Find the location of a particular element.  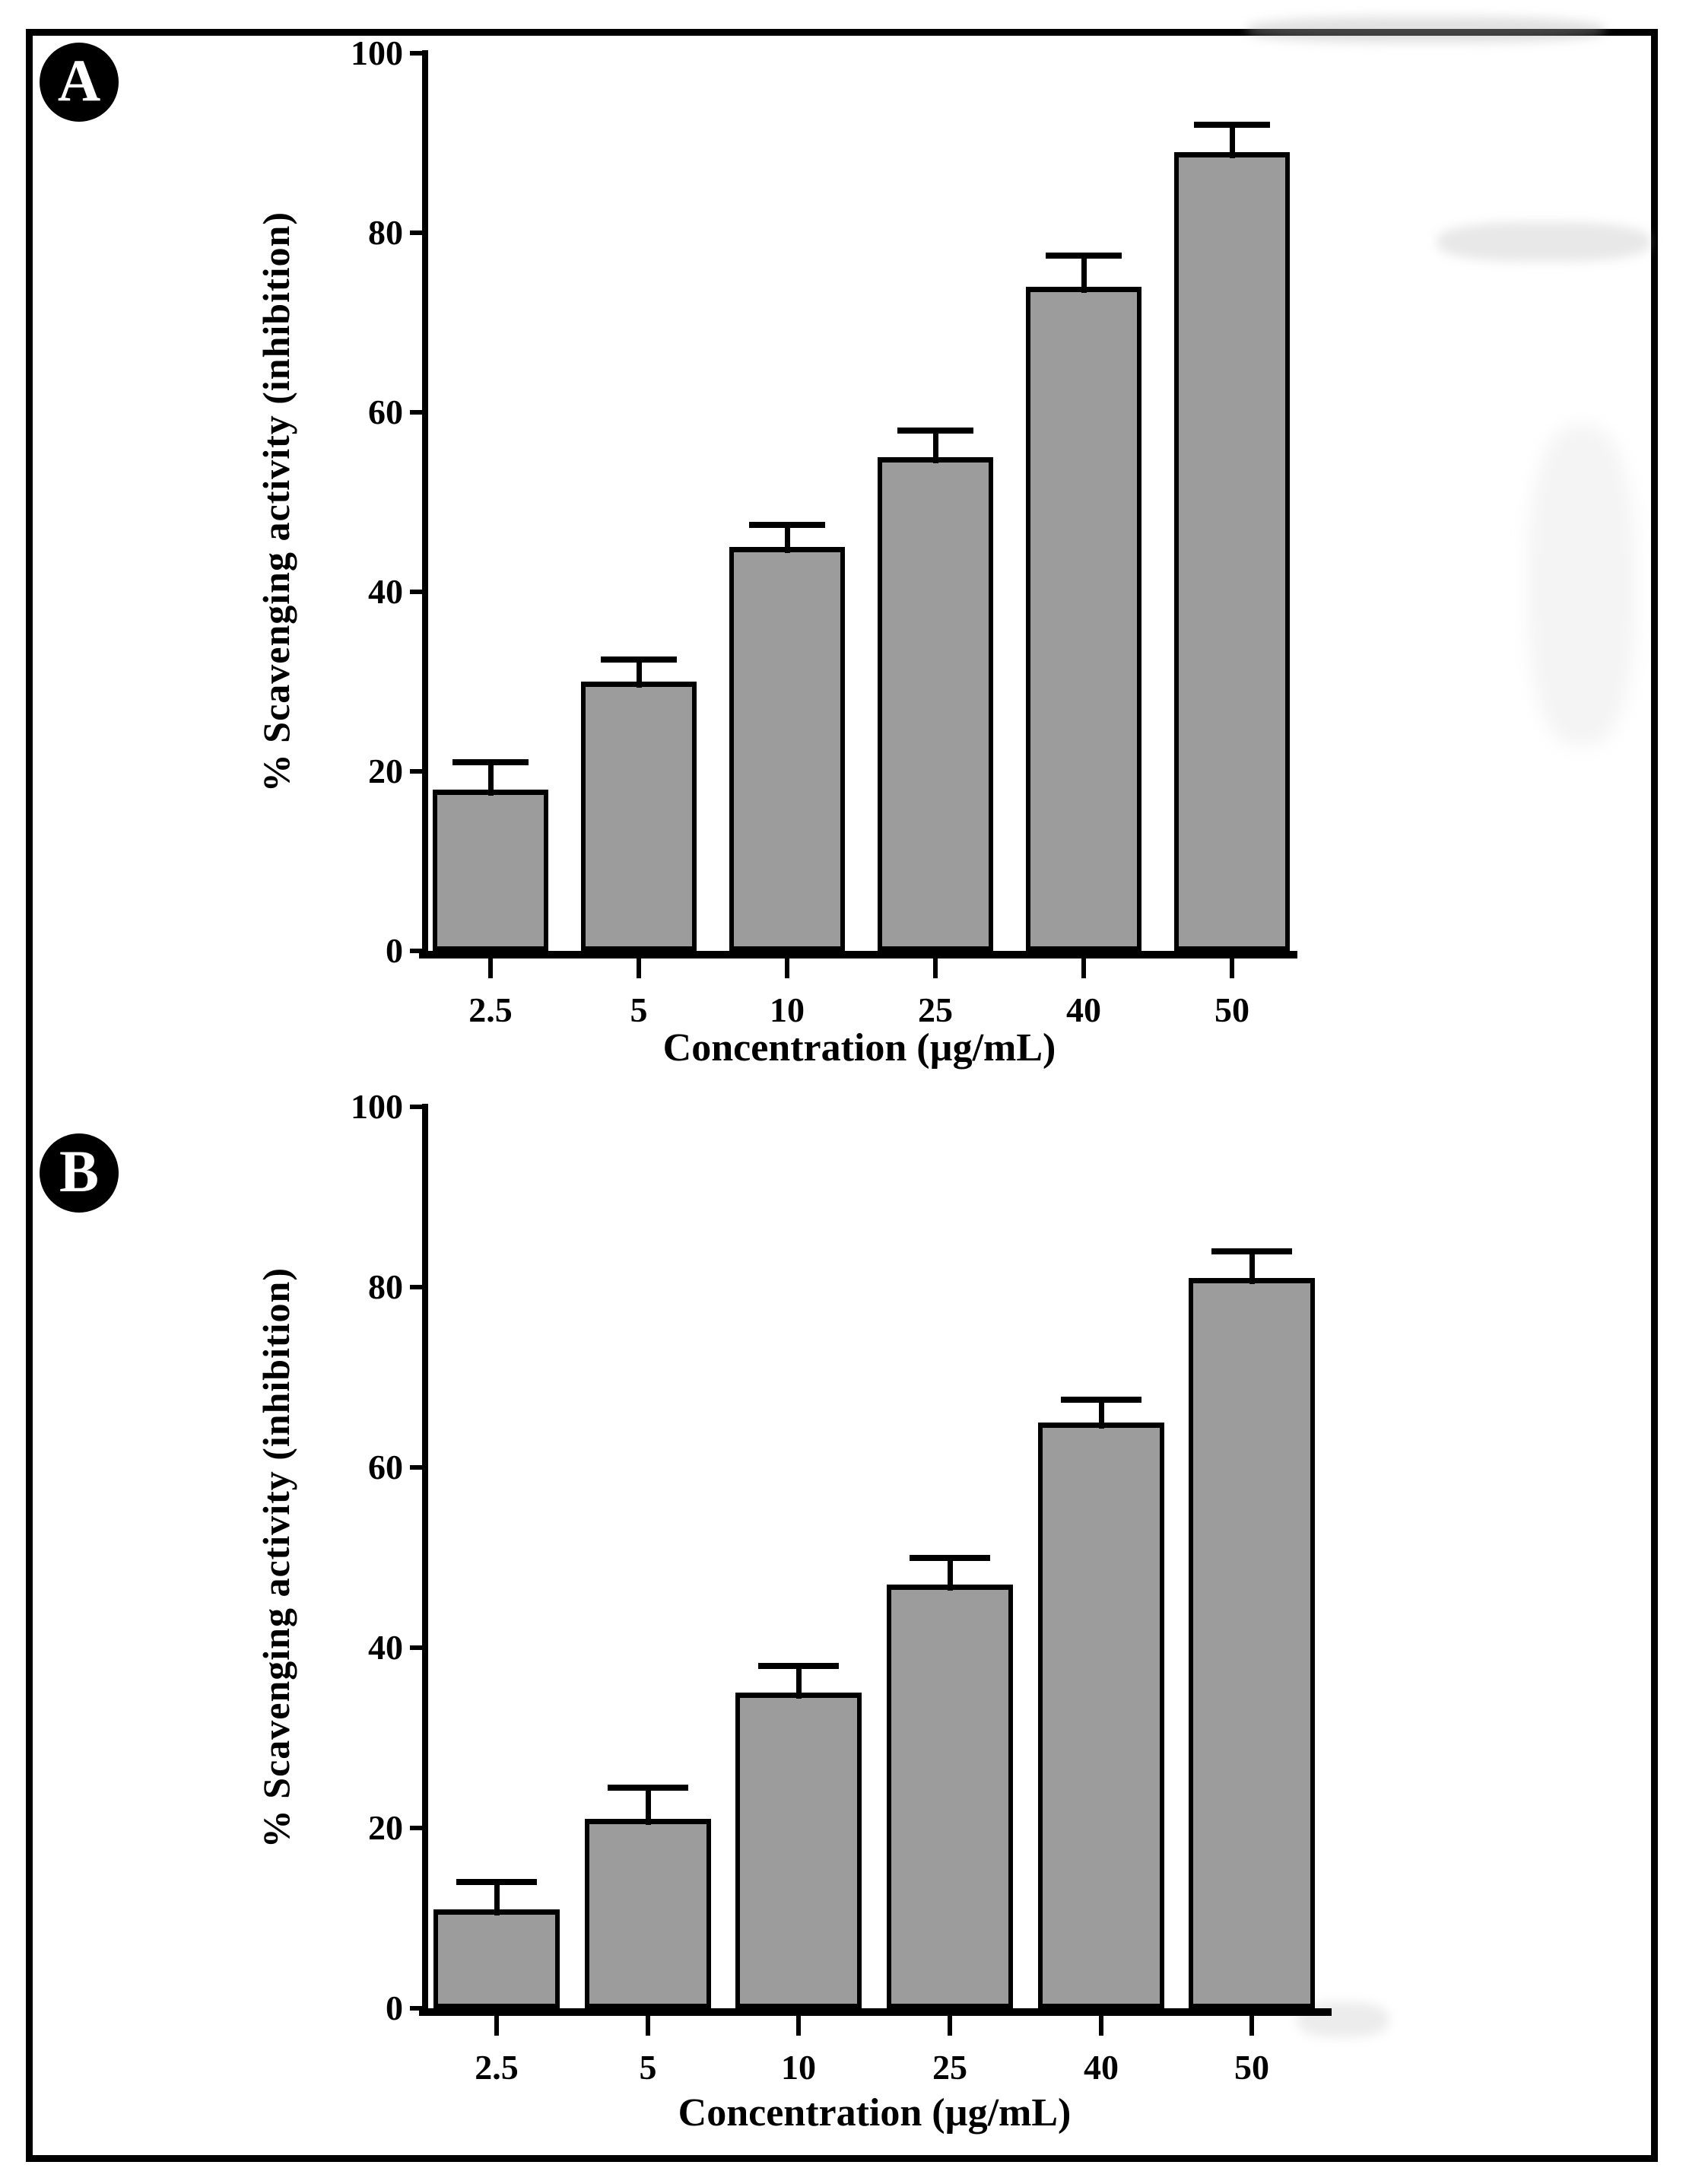

y-axis-line-b is located at coordinates (425, 1556).